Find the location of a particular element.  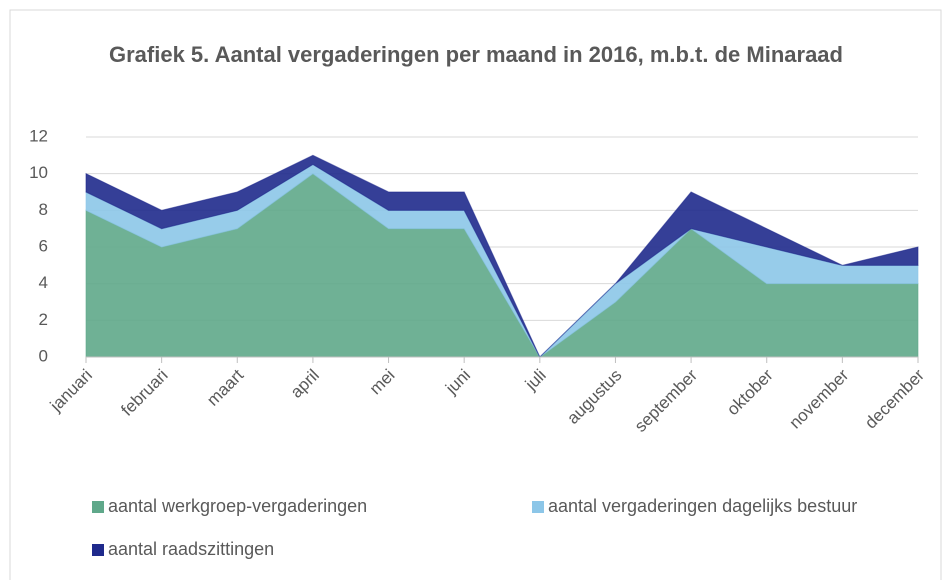

y-tick-label: 8 is located at coordinates (43, 209).